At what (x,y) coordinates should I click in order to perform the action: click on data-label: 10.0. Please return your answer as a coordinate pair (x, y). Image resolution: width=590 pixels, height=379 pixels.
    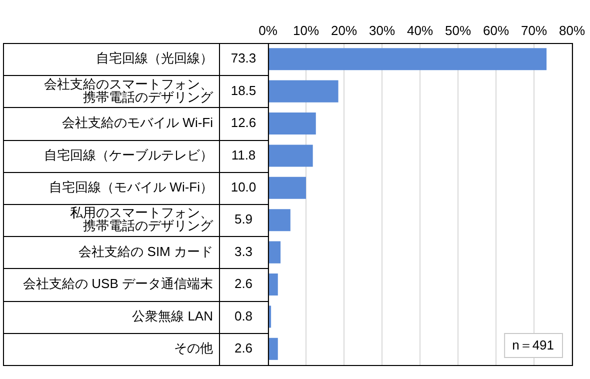
    Looking at the image, I should click on (243, 186).